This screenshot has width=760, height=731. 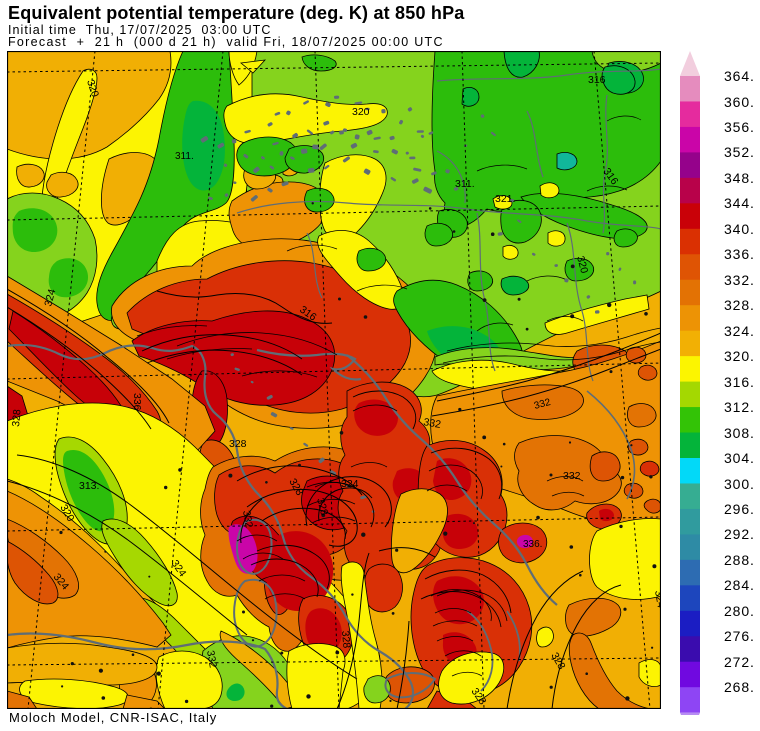 I want to click on svg-text: 316, so click(x=597, y=80).